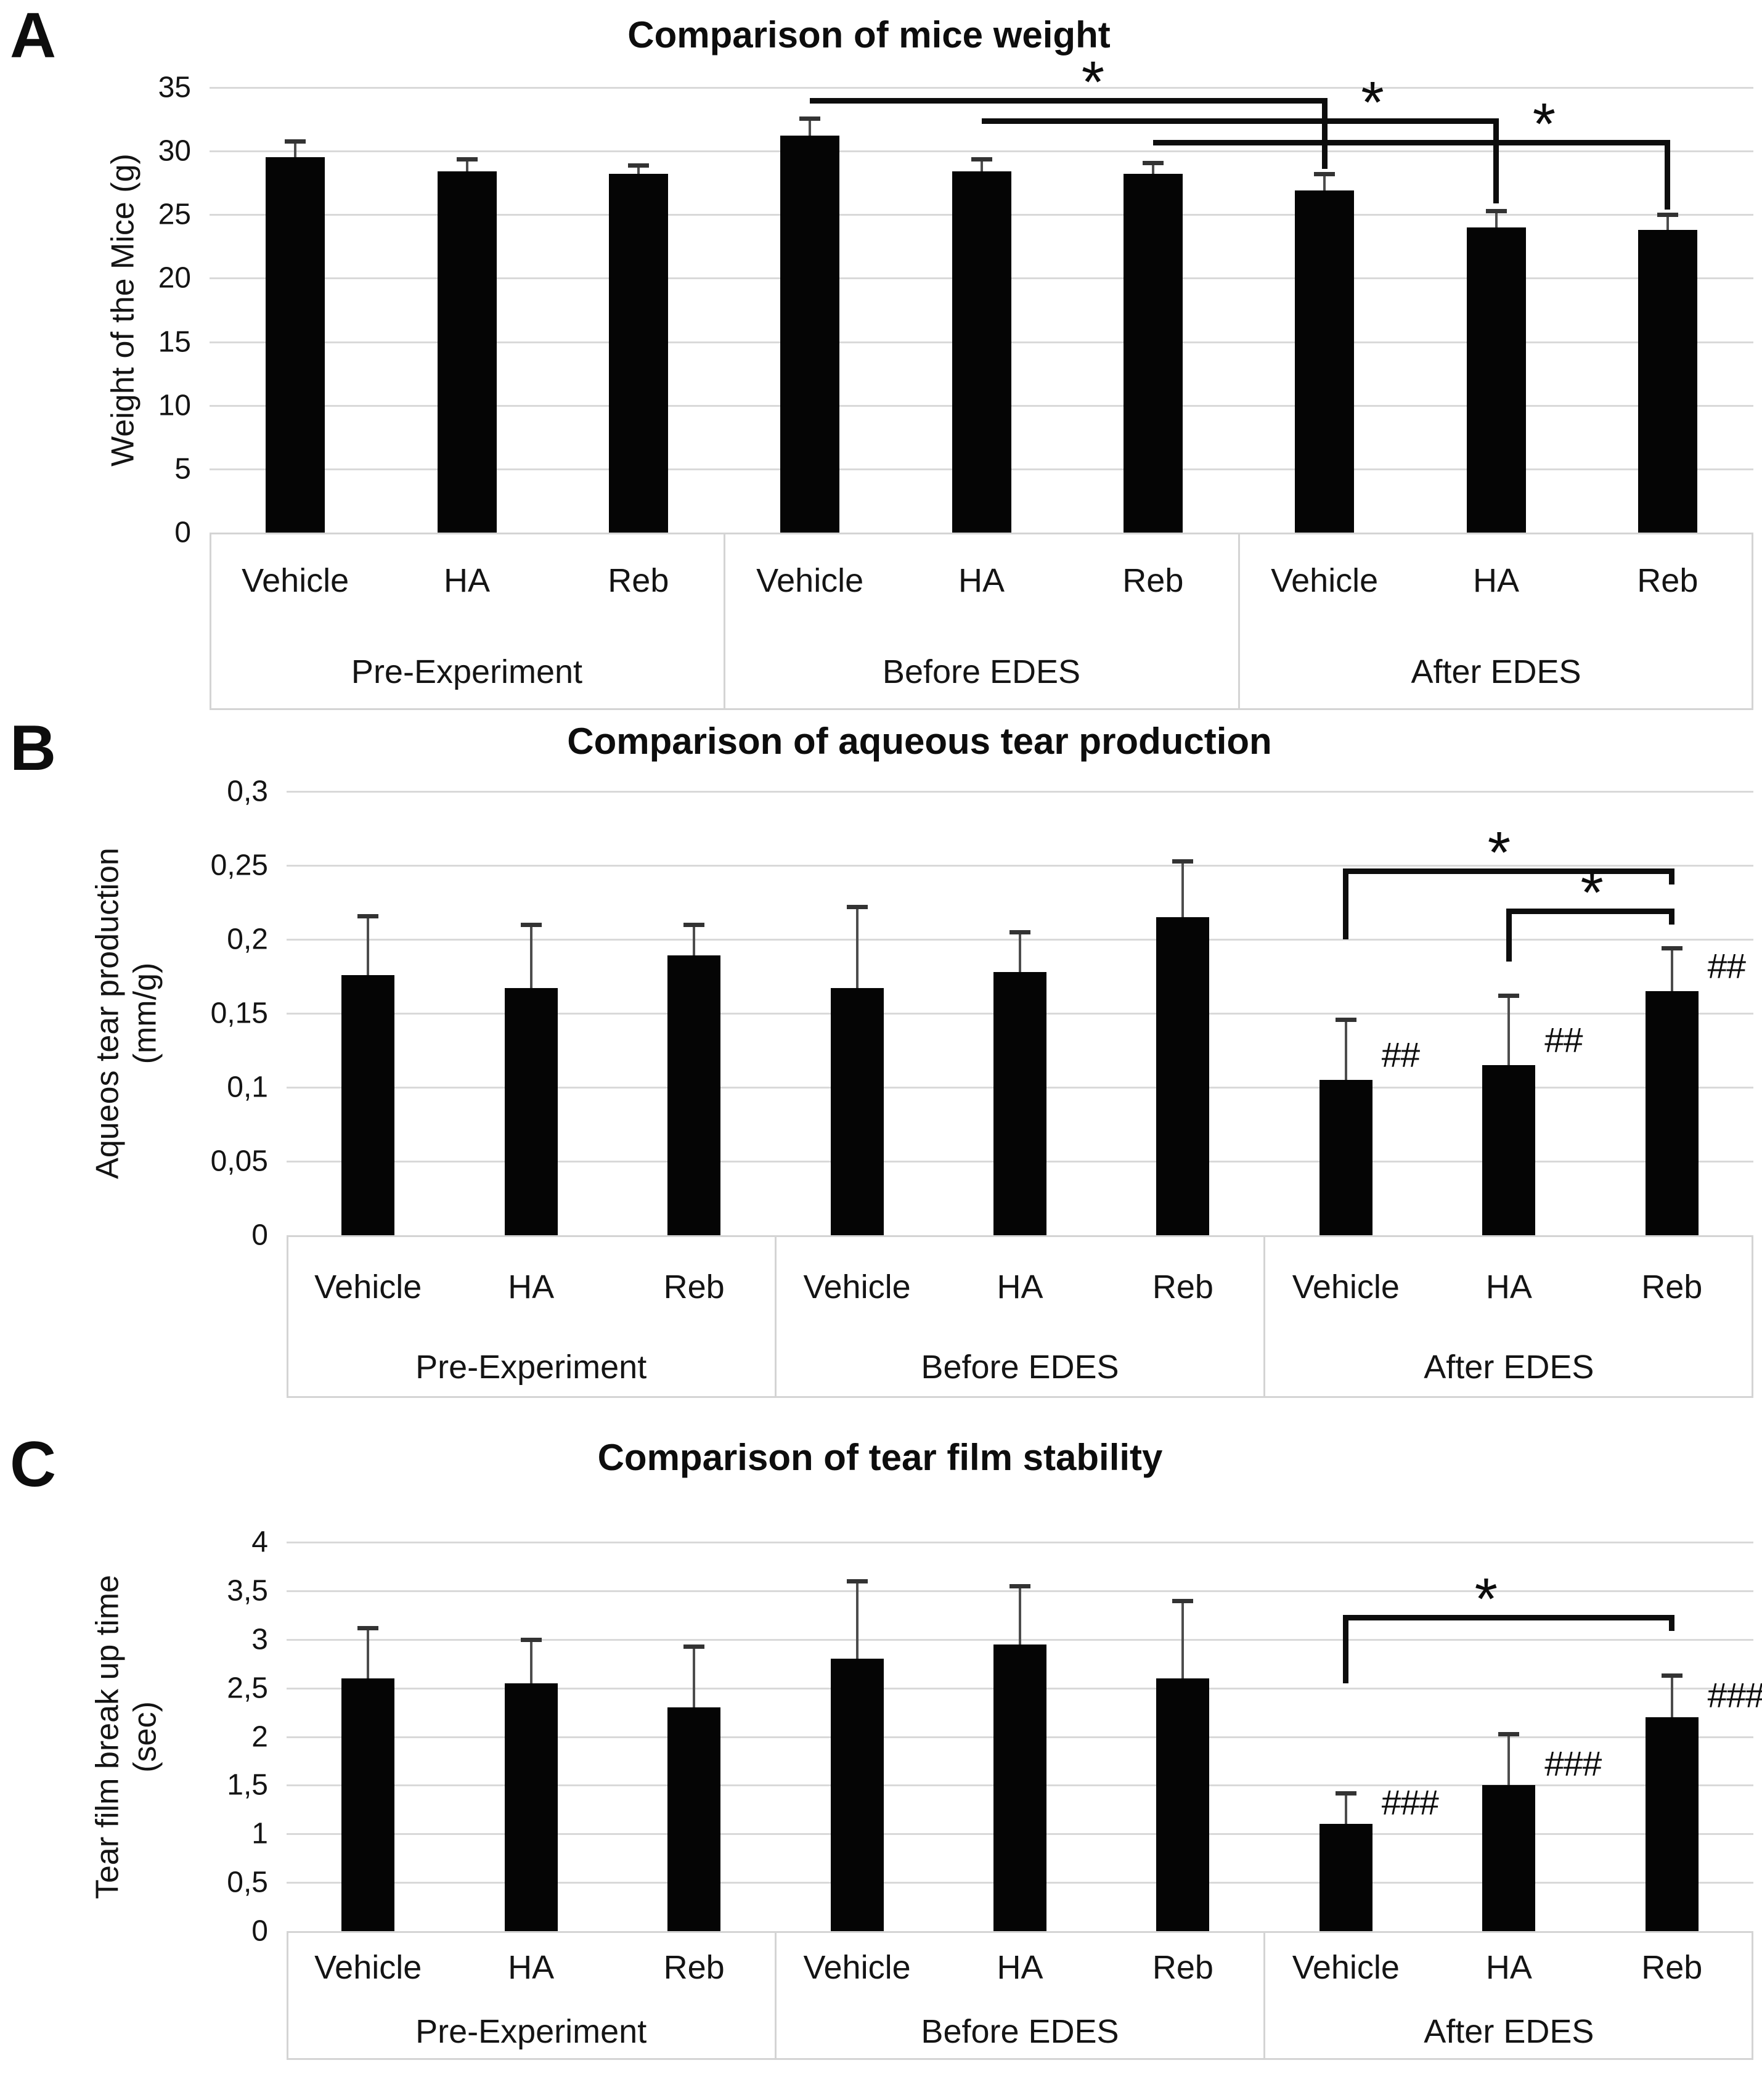 This screenshot has height=2100, width=1762. I want to click on bar-pre-experiment-ha, so click(531, 1807).